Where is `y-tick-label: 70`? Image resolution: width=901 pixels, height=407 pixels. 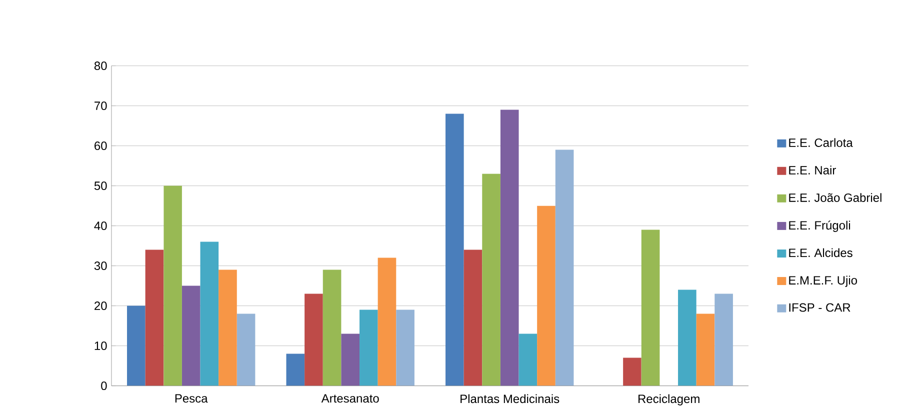 y-tick-label: 70 is located at coordinates (100, 106).